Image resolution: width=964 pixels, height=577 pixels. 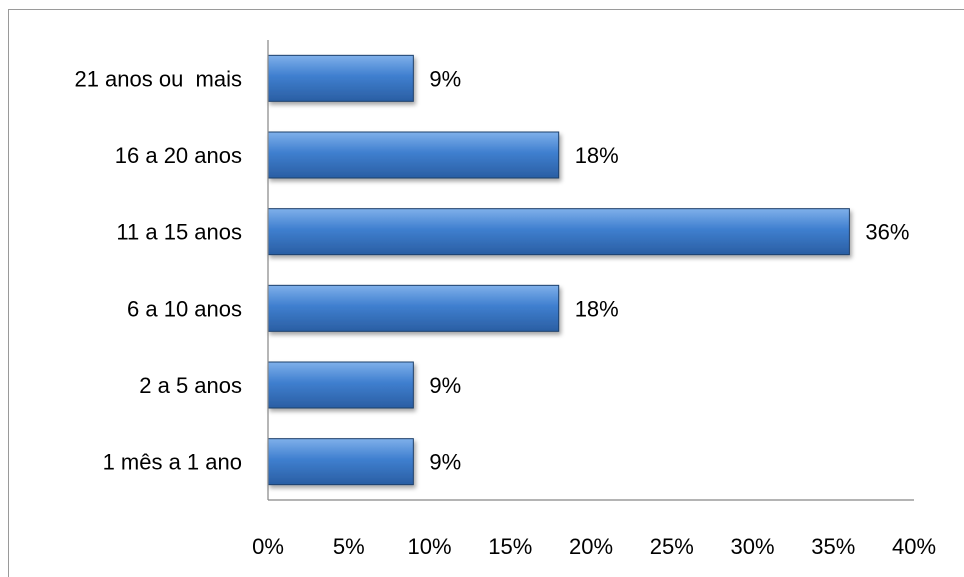 What do you see at coordinates (672, 546) in the screenshot?
I see `x-tick-label: 25%` at bounding box center [672, 546].